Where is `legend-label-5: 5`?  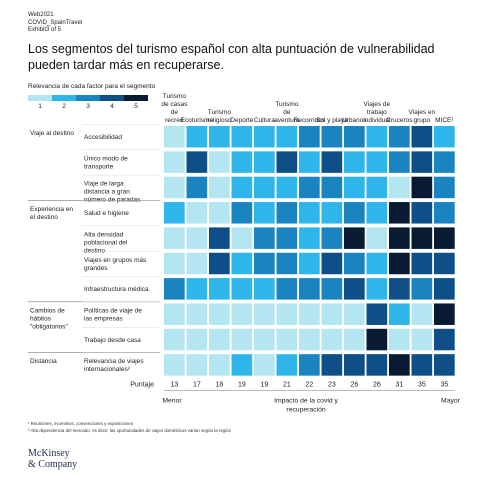
legend-label-5: 5 is located at coordinates (136, 106).